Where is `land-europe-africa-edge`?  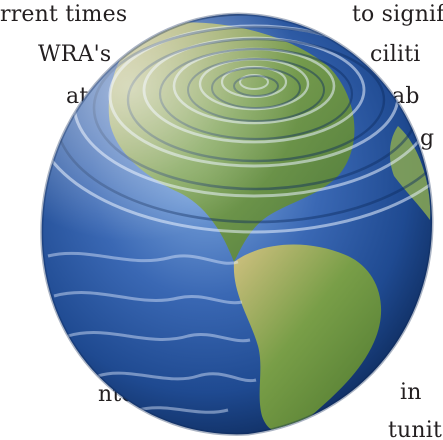 land-europe-africa-edge is located at coordinates (410, 173).